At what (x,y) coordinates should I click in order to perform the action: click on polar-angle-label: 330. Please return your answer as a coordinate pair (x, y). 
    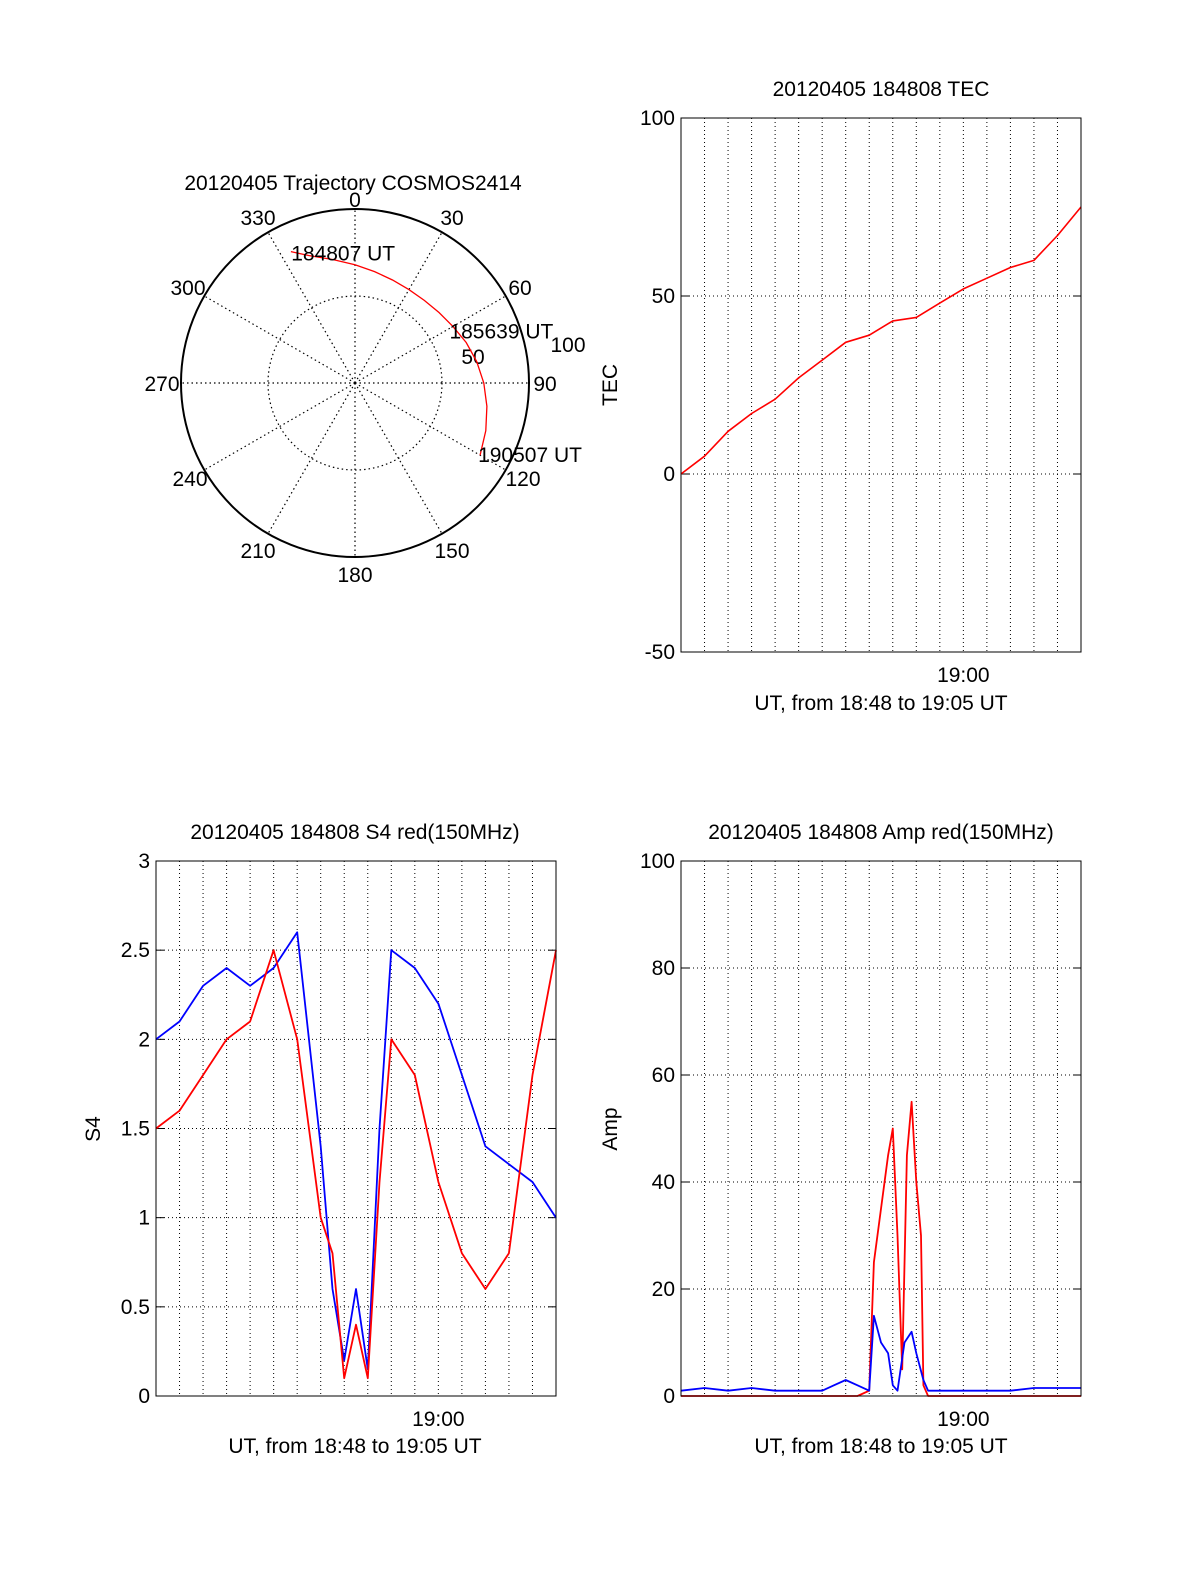
    Looking at the image, I should click on (257, 218).